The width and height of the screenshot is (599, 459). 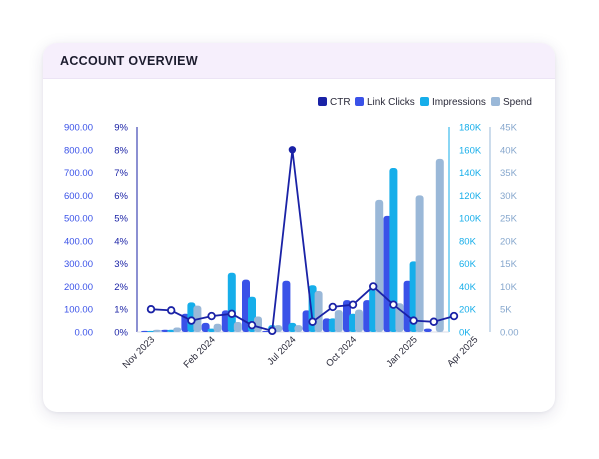 What do you see at coordinates (78, 287) in the screenshot?
I see `y-tick-label-spend_usd: 200.00` at bounding box center [78, 287].